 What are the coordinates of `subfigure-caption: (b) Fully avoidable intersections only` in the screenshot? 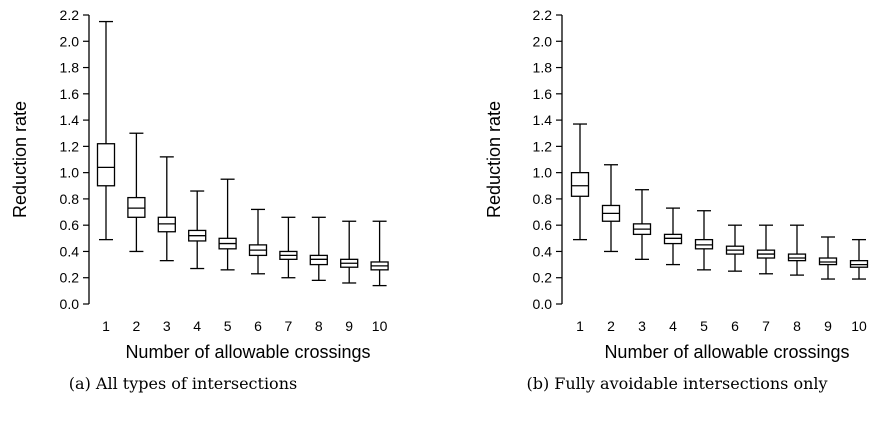 It's located at (676, 383).